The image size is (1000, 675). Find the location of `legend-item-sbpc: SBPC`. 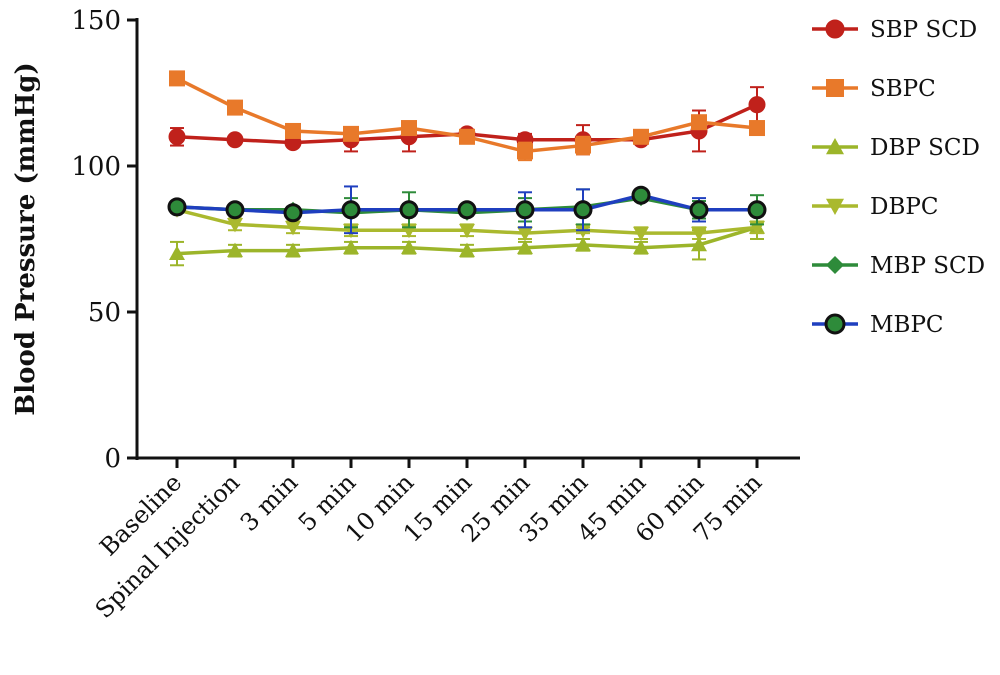

legend-item-sbpc: SBPC is located at coordinates (874, 89).